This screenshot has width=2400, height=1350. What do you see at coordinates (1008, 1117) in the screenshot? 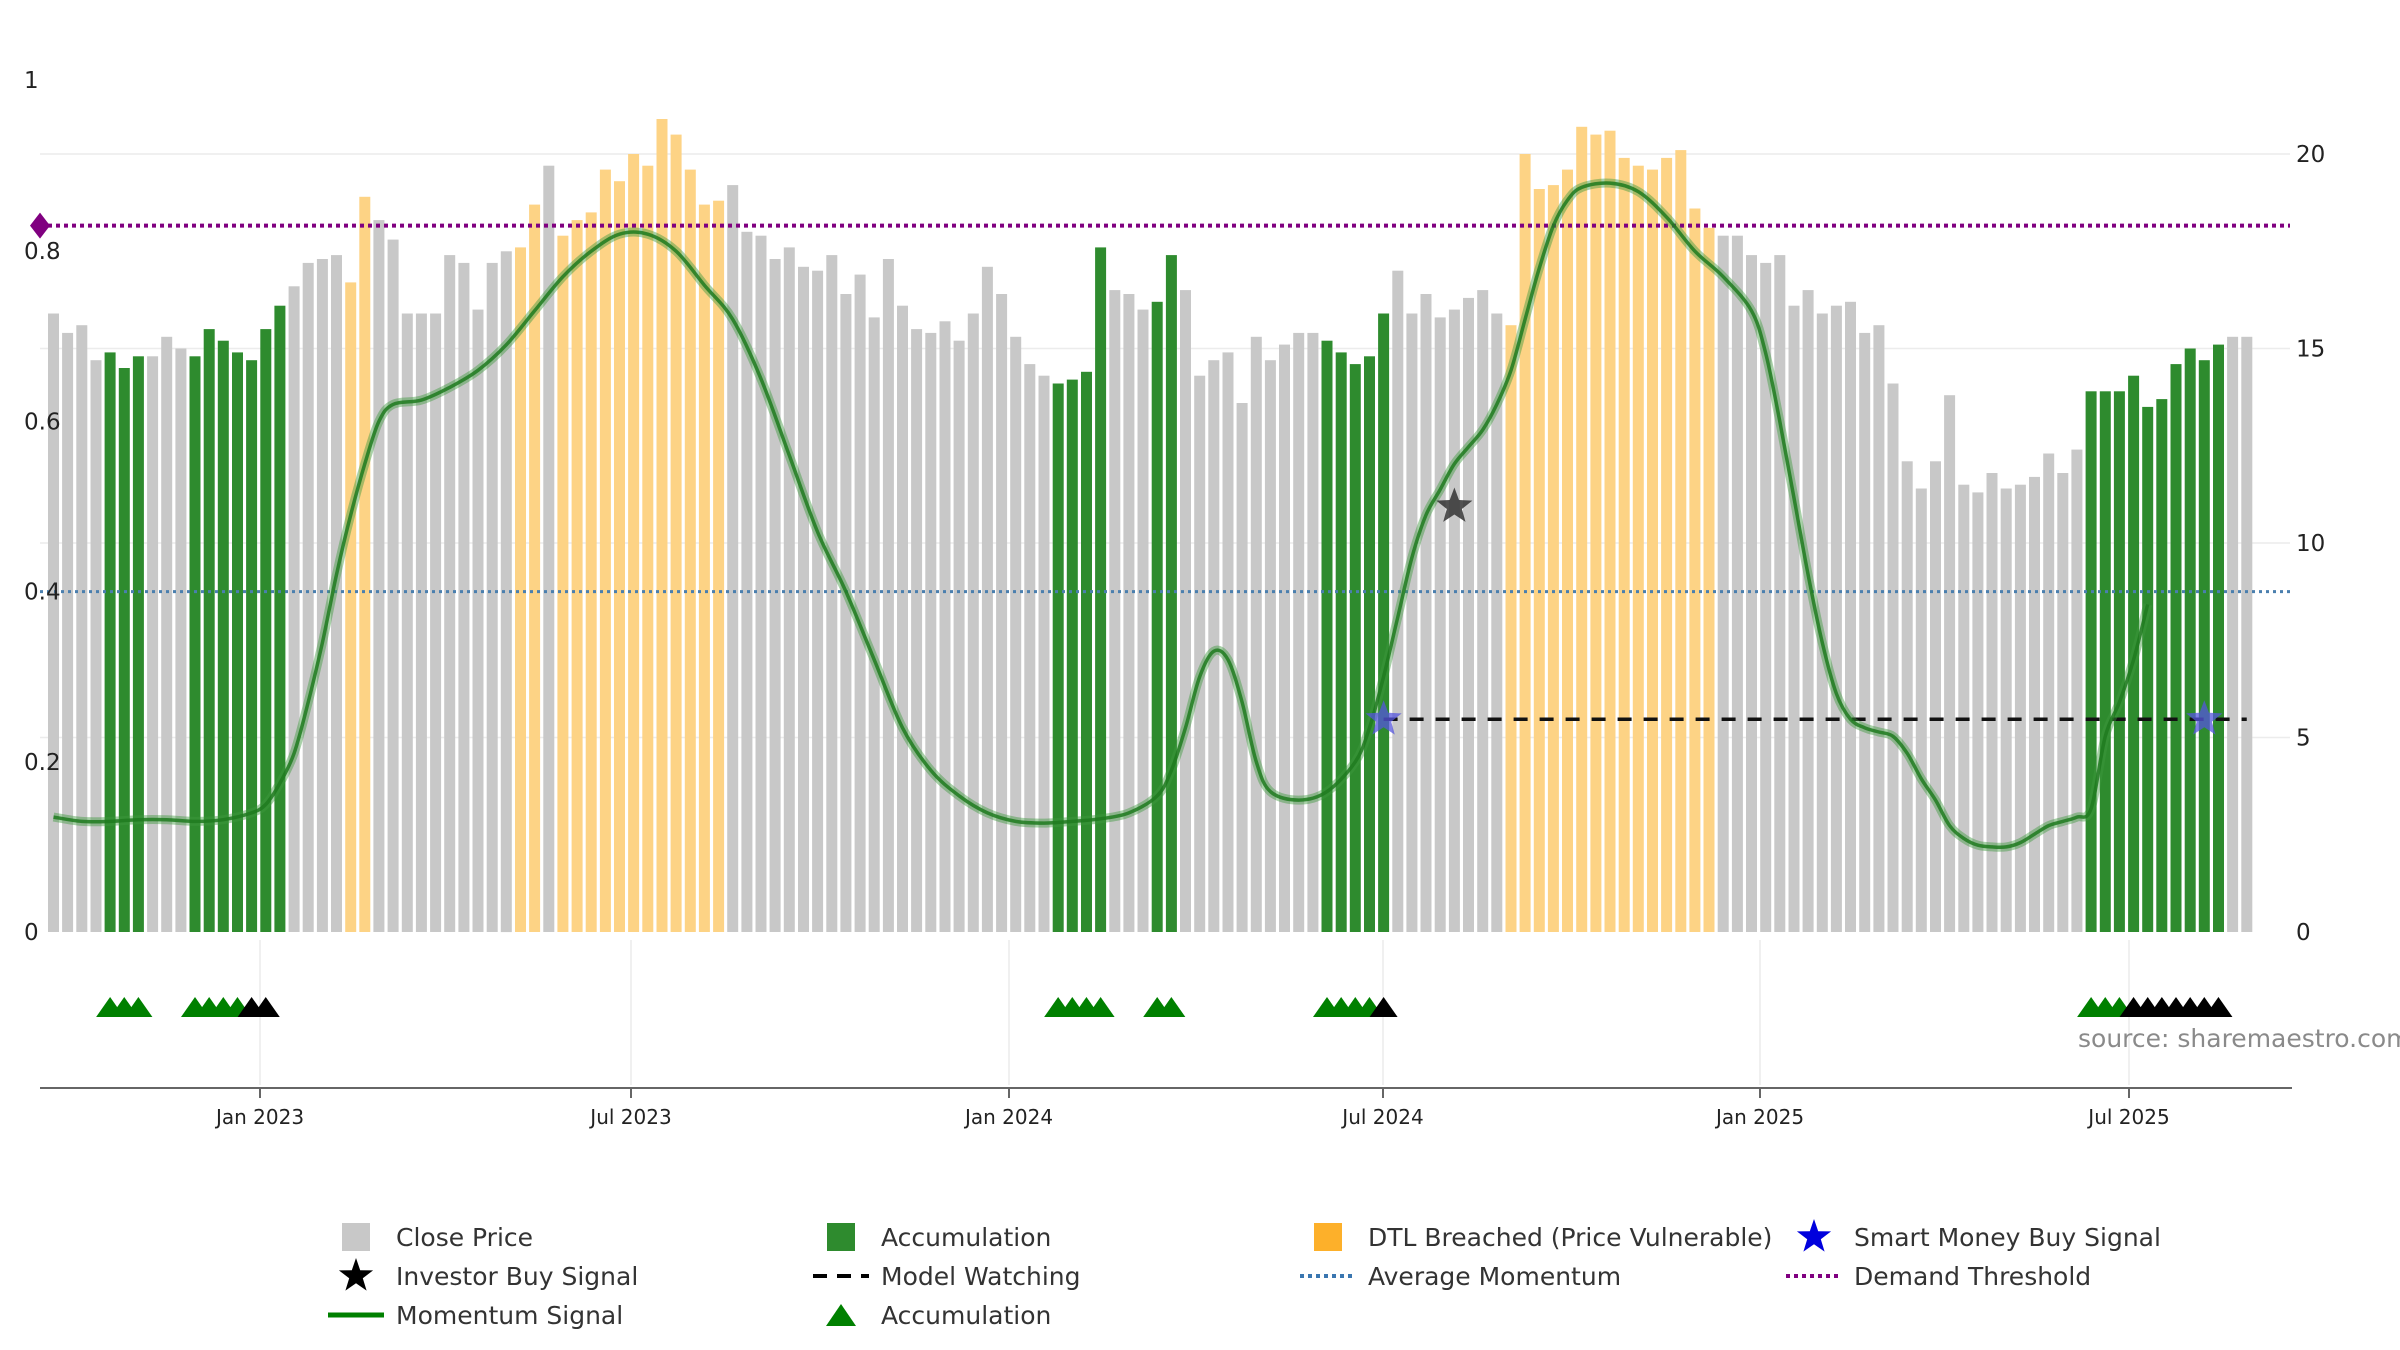
I see `x-tick-label: Jan 2024` at bounding box center [1008, 1117].